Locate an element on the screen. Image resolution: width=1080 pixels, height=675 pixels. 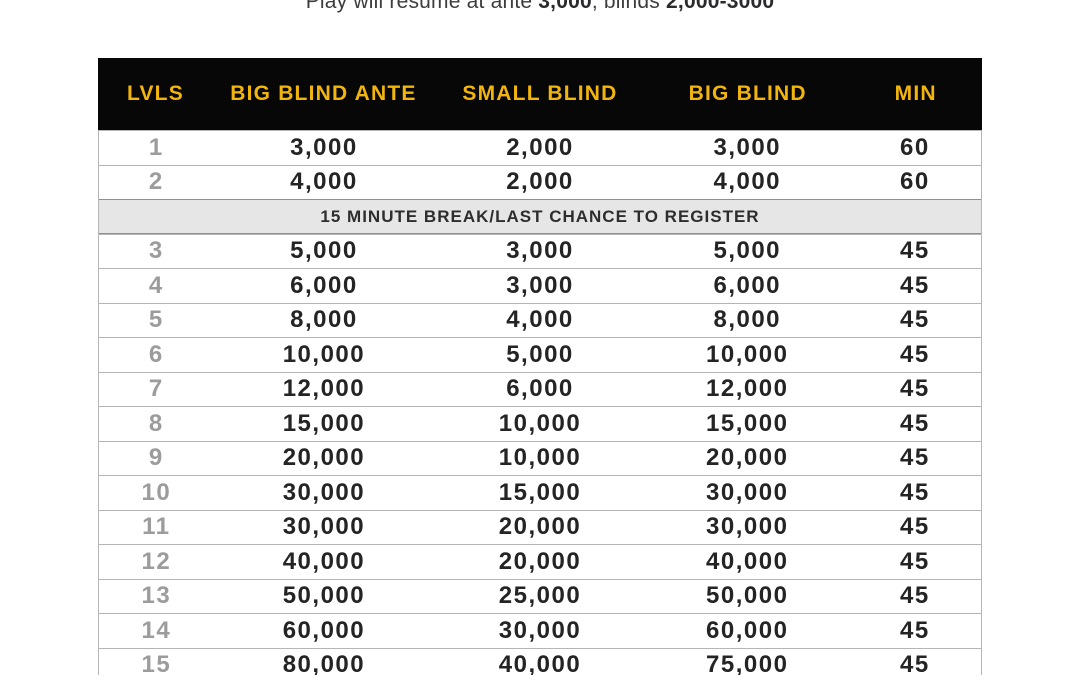
small-blind-cell: 30,000 is located at coordinates (540, 630).